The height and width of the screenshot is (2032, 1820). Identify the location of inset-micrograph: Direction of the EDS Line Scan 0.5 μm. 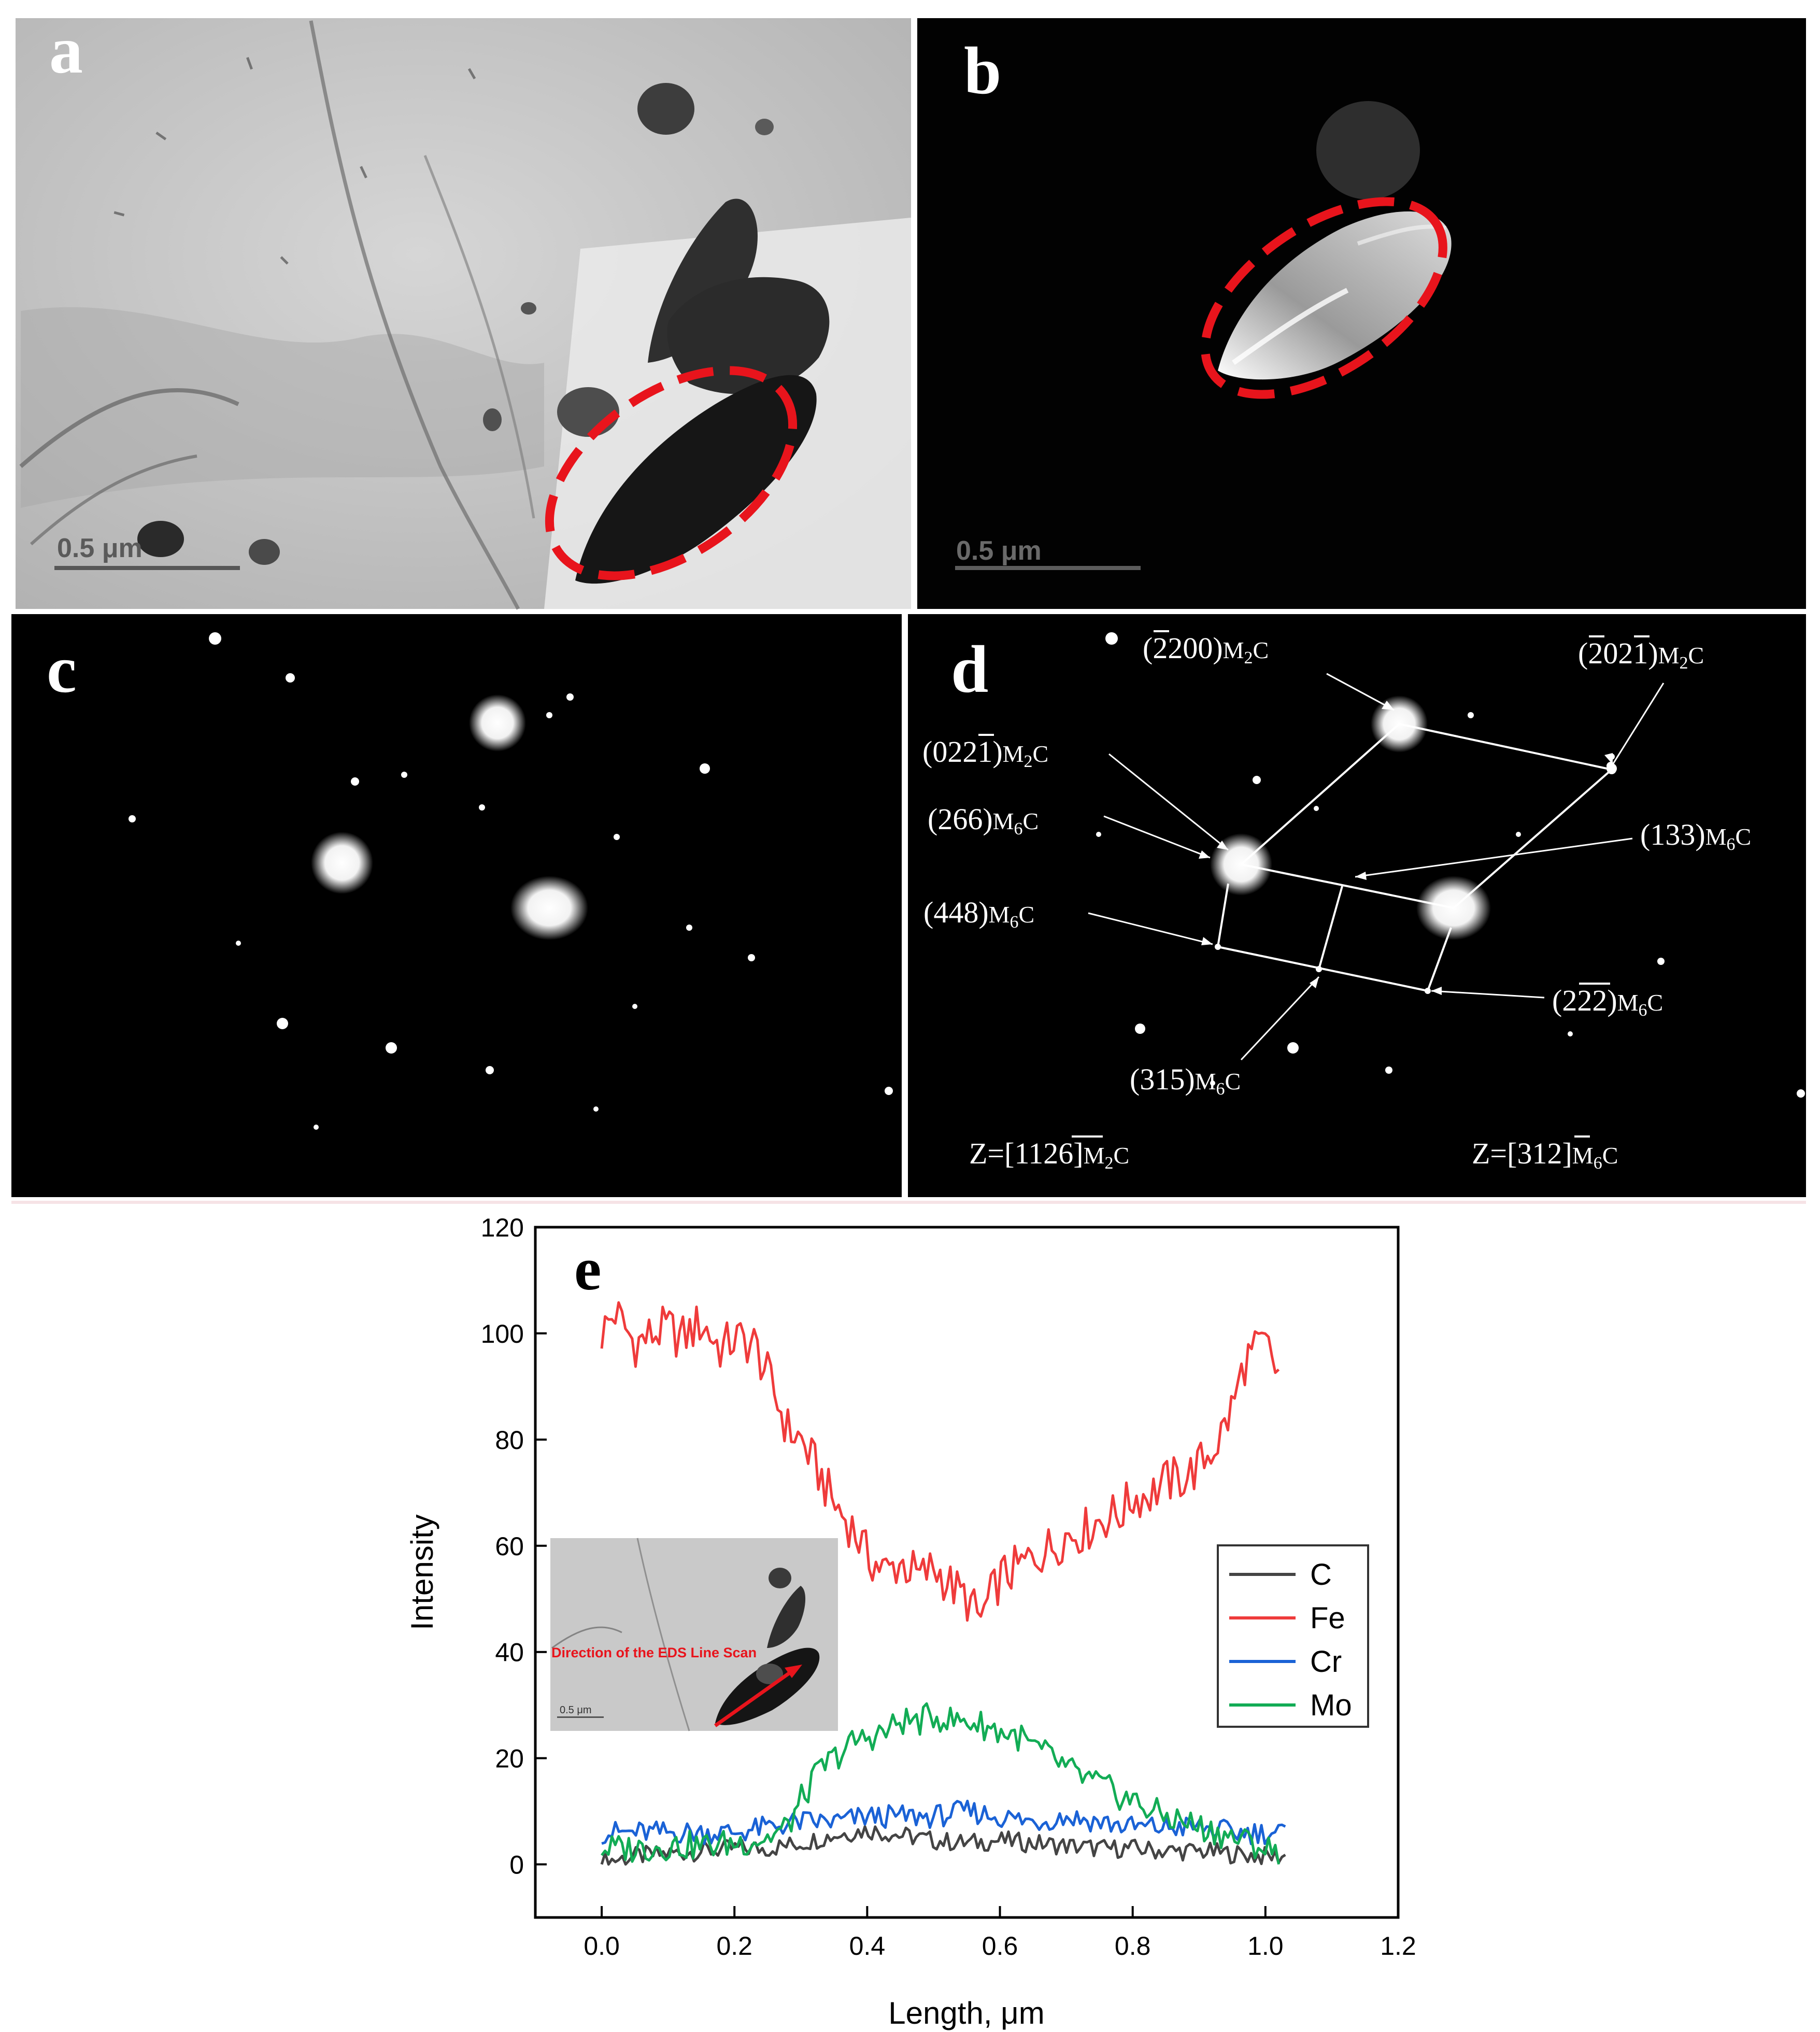
(694, 1634).